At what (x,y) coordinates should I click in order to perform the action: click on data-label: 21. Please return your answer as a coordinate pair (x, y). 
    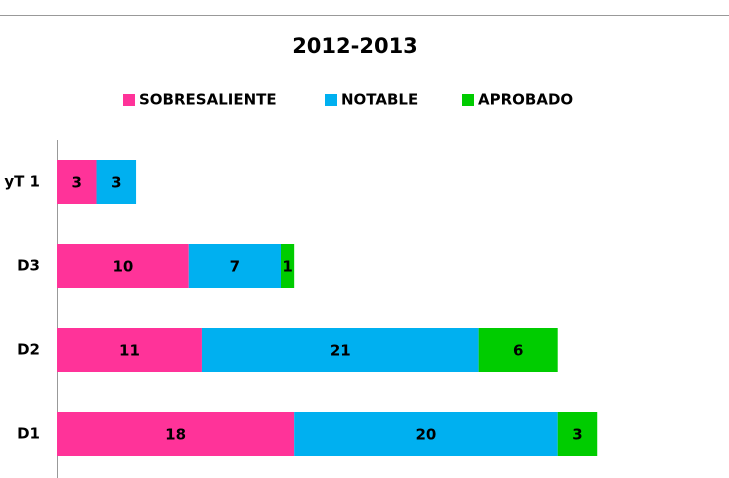
    Looking at the image, I should click on (340, 351).